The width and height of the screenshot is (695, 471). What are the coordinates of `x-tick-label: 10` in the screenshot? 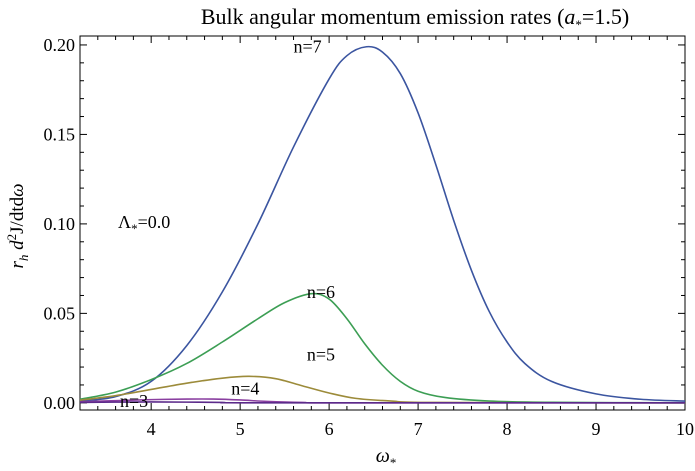 It's located at (685, 429).